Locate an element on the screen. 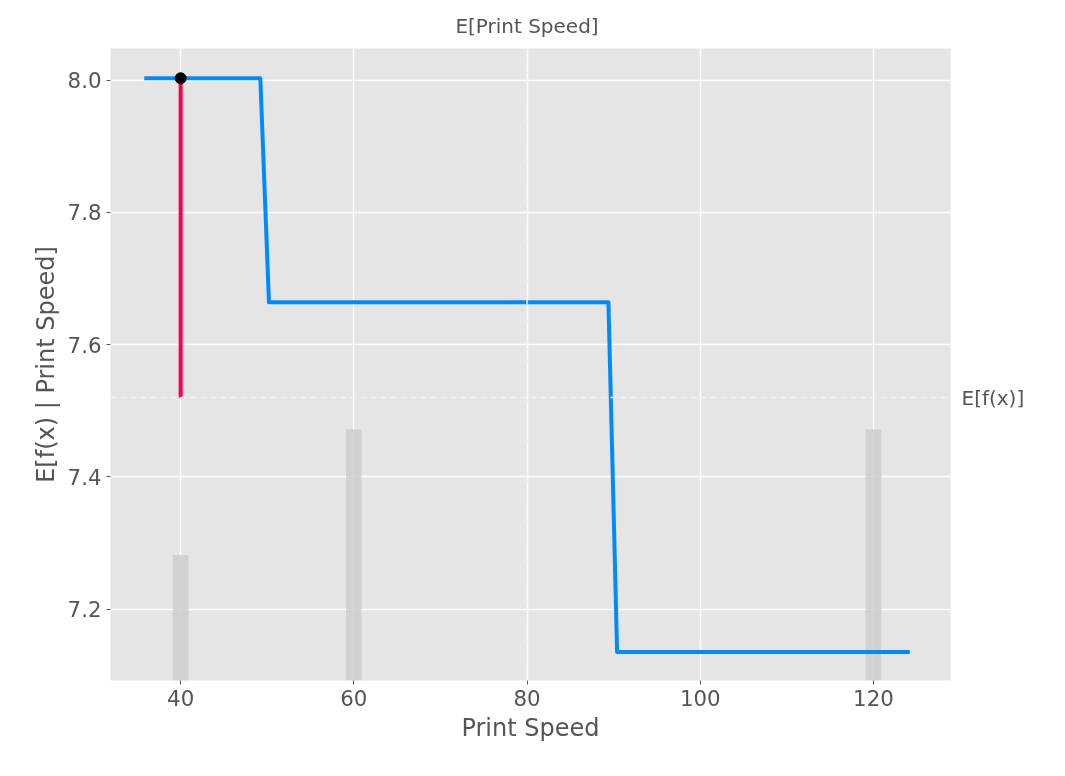  ref-line-label: E[Print Speed] is located at coordinates (527, 25).